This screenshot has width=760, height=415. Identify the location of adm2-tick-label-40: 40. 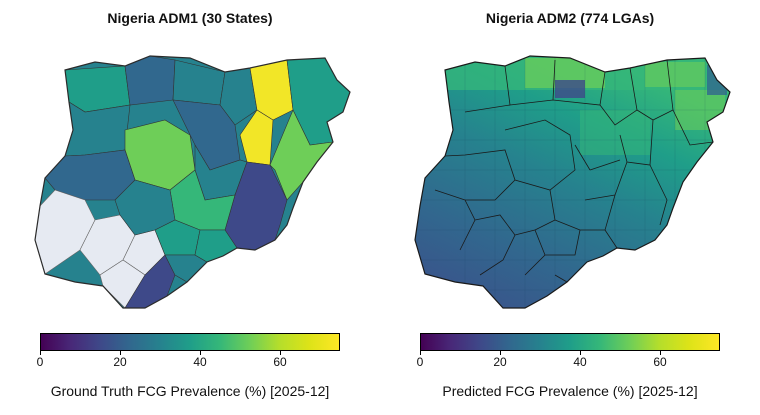
(580, 362).